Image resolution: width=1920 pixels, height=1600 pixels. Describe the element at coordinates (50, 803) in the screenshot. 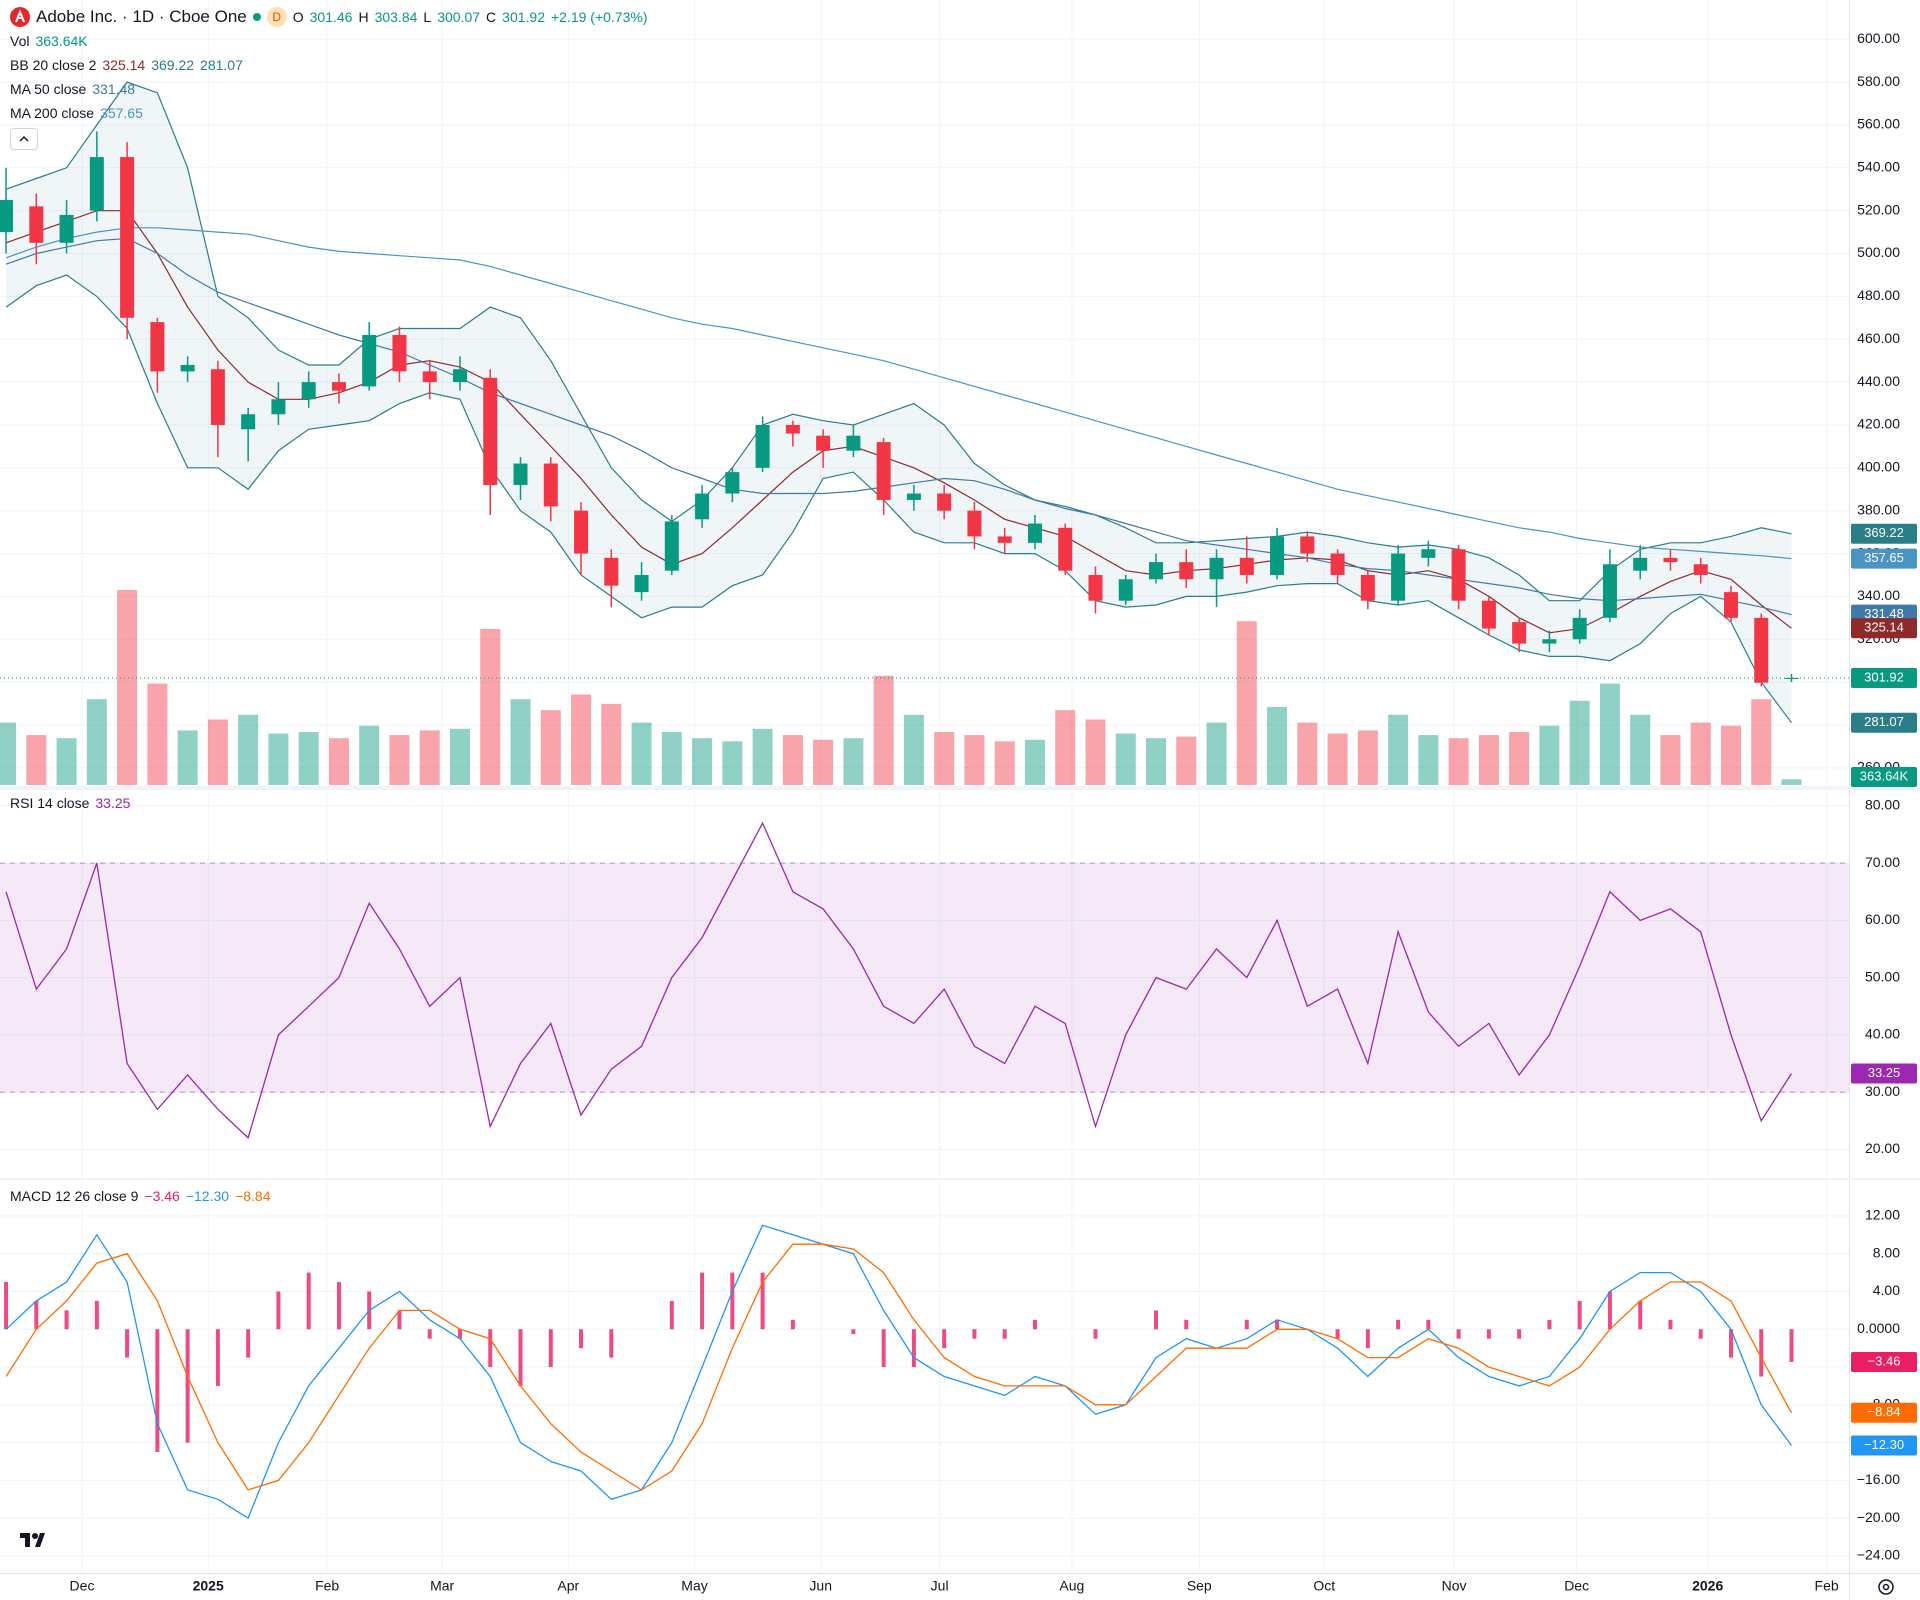

I see `legend-name: RSI 14 close` at that location.